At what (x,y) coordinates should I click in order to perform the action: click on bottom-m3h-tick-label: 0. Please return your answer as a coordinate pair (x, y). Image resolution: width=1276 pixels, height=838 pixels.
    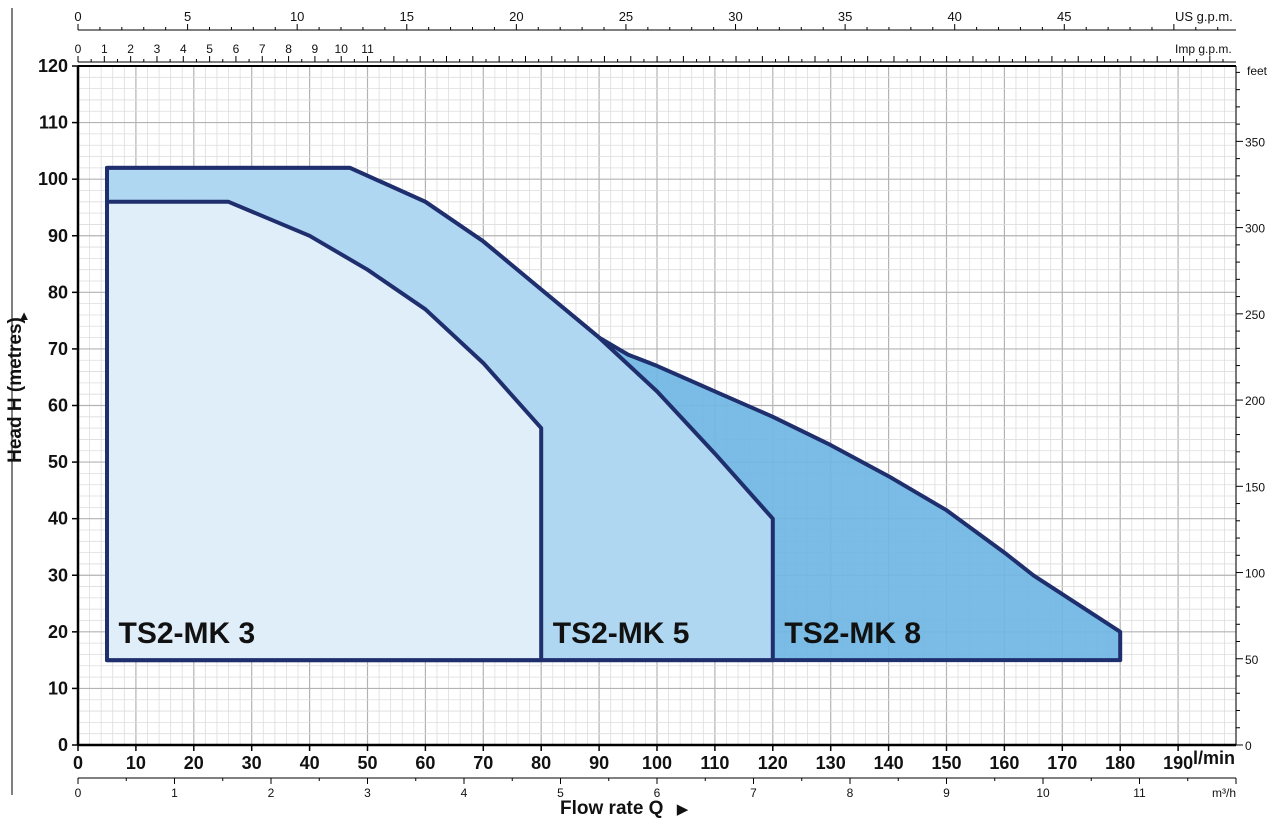
    Looking at the image, I should click on (78, 793).